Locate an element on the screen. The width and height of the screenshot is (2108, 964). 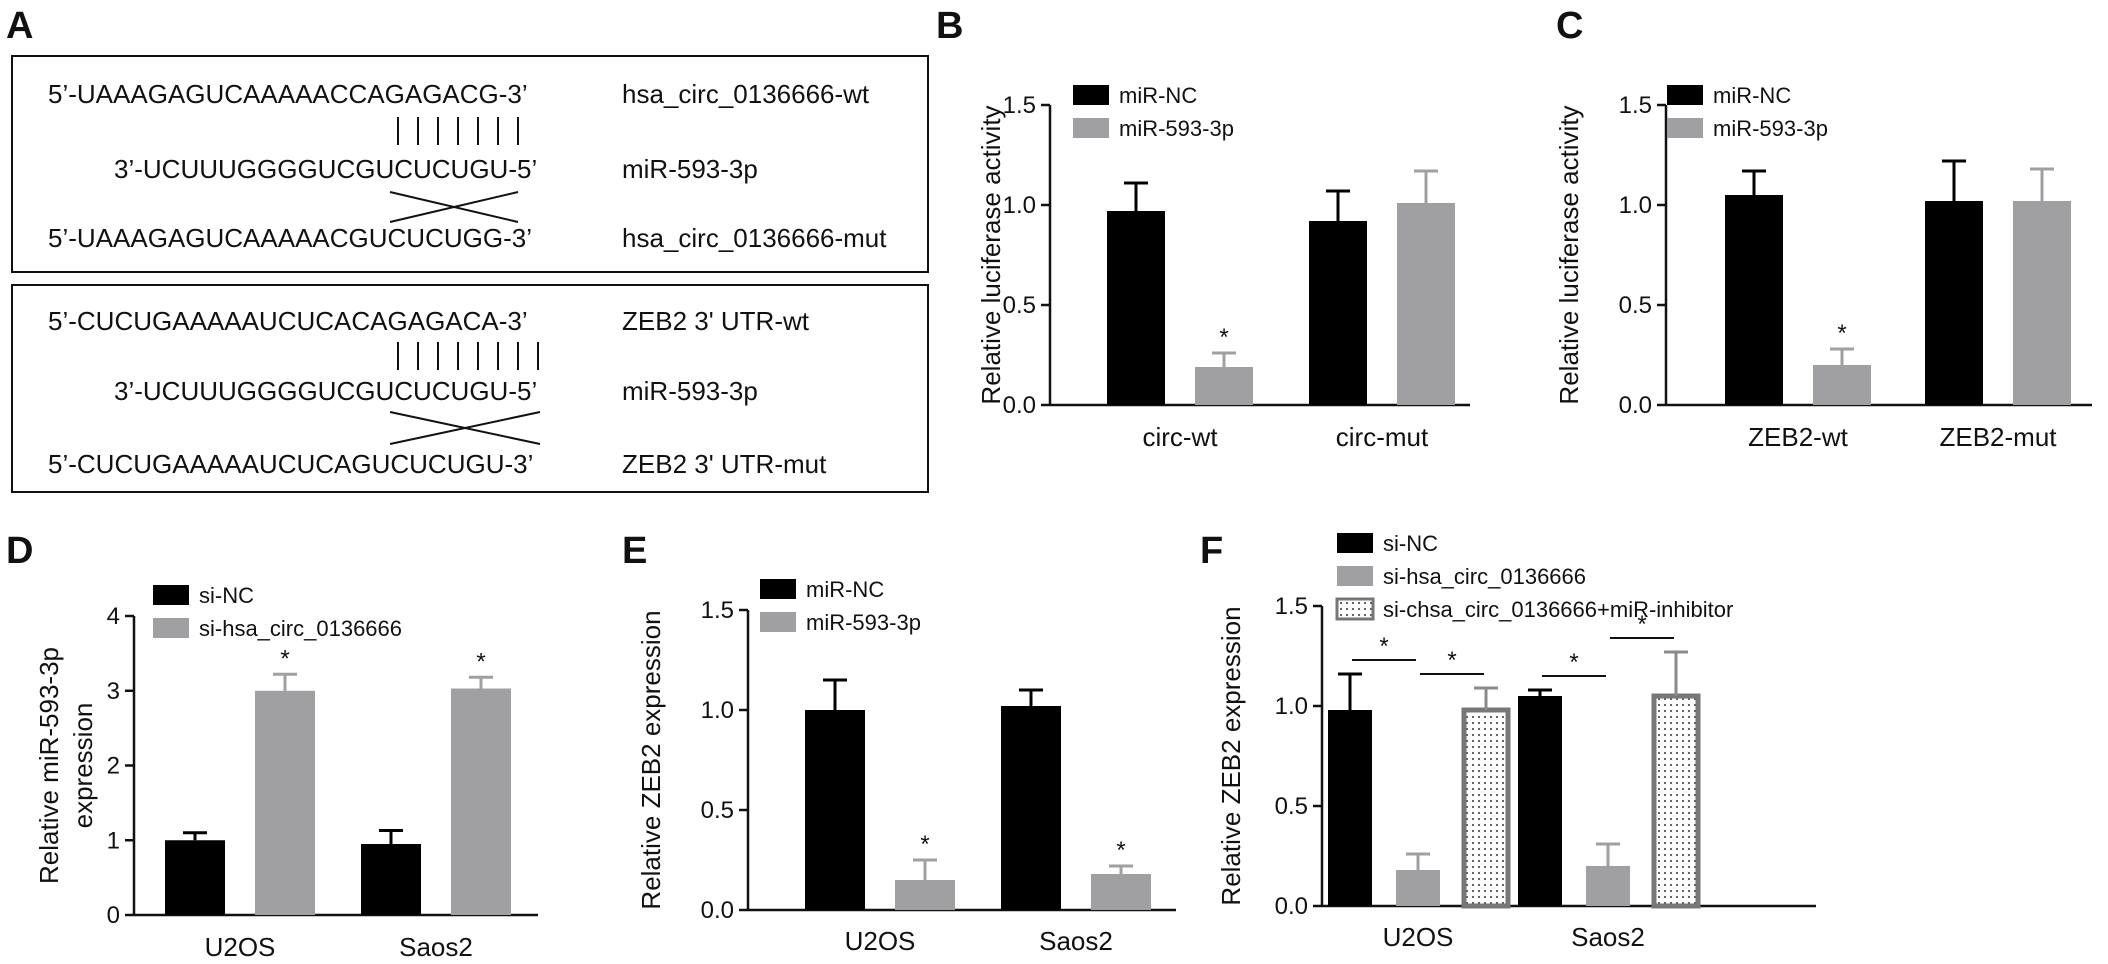
panel-letter-c: C is located at coordinates (1569, 26).